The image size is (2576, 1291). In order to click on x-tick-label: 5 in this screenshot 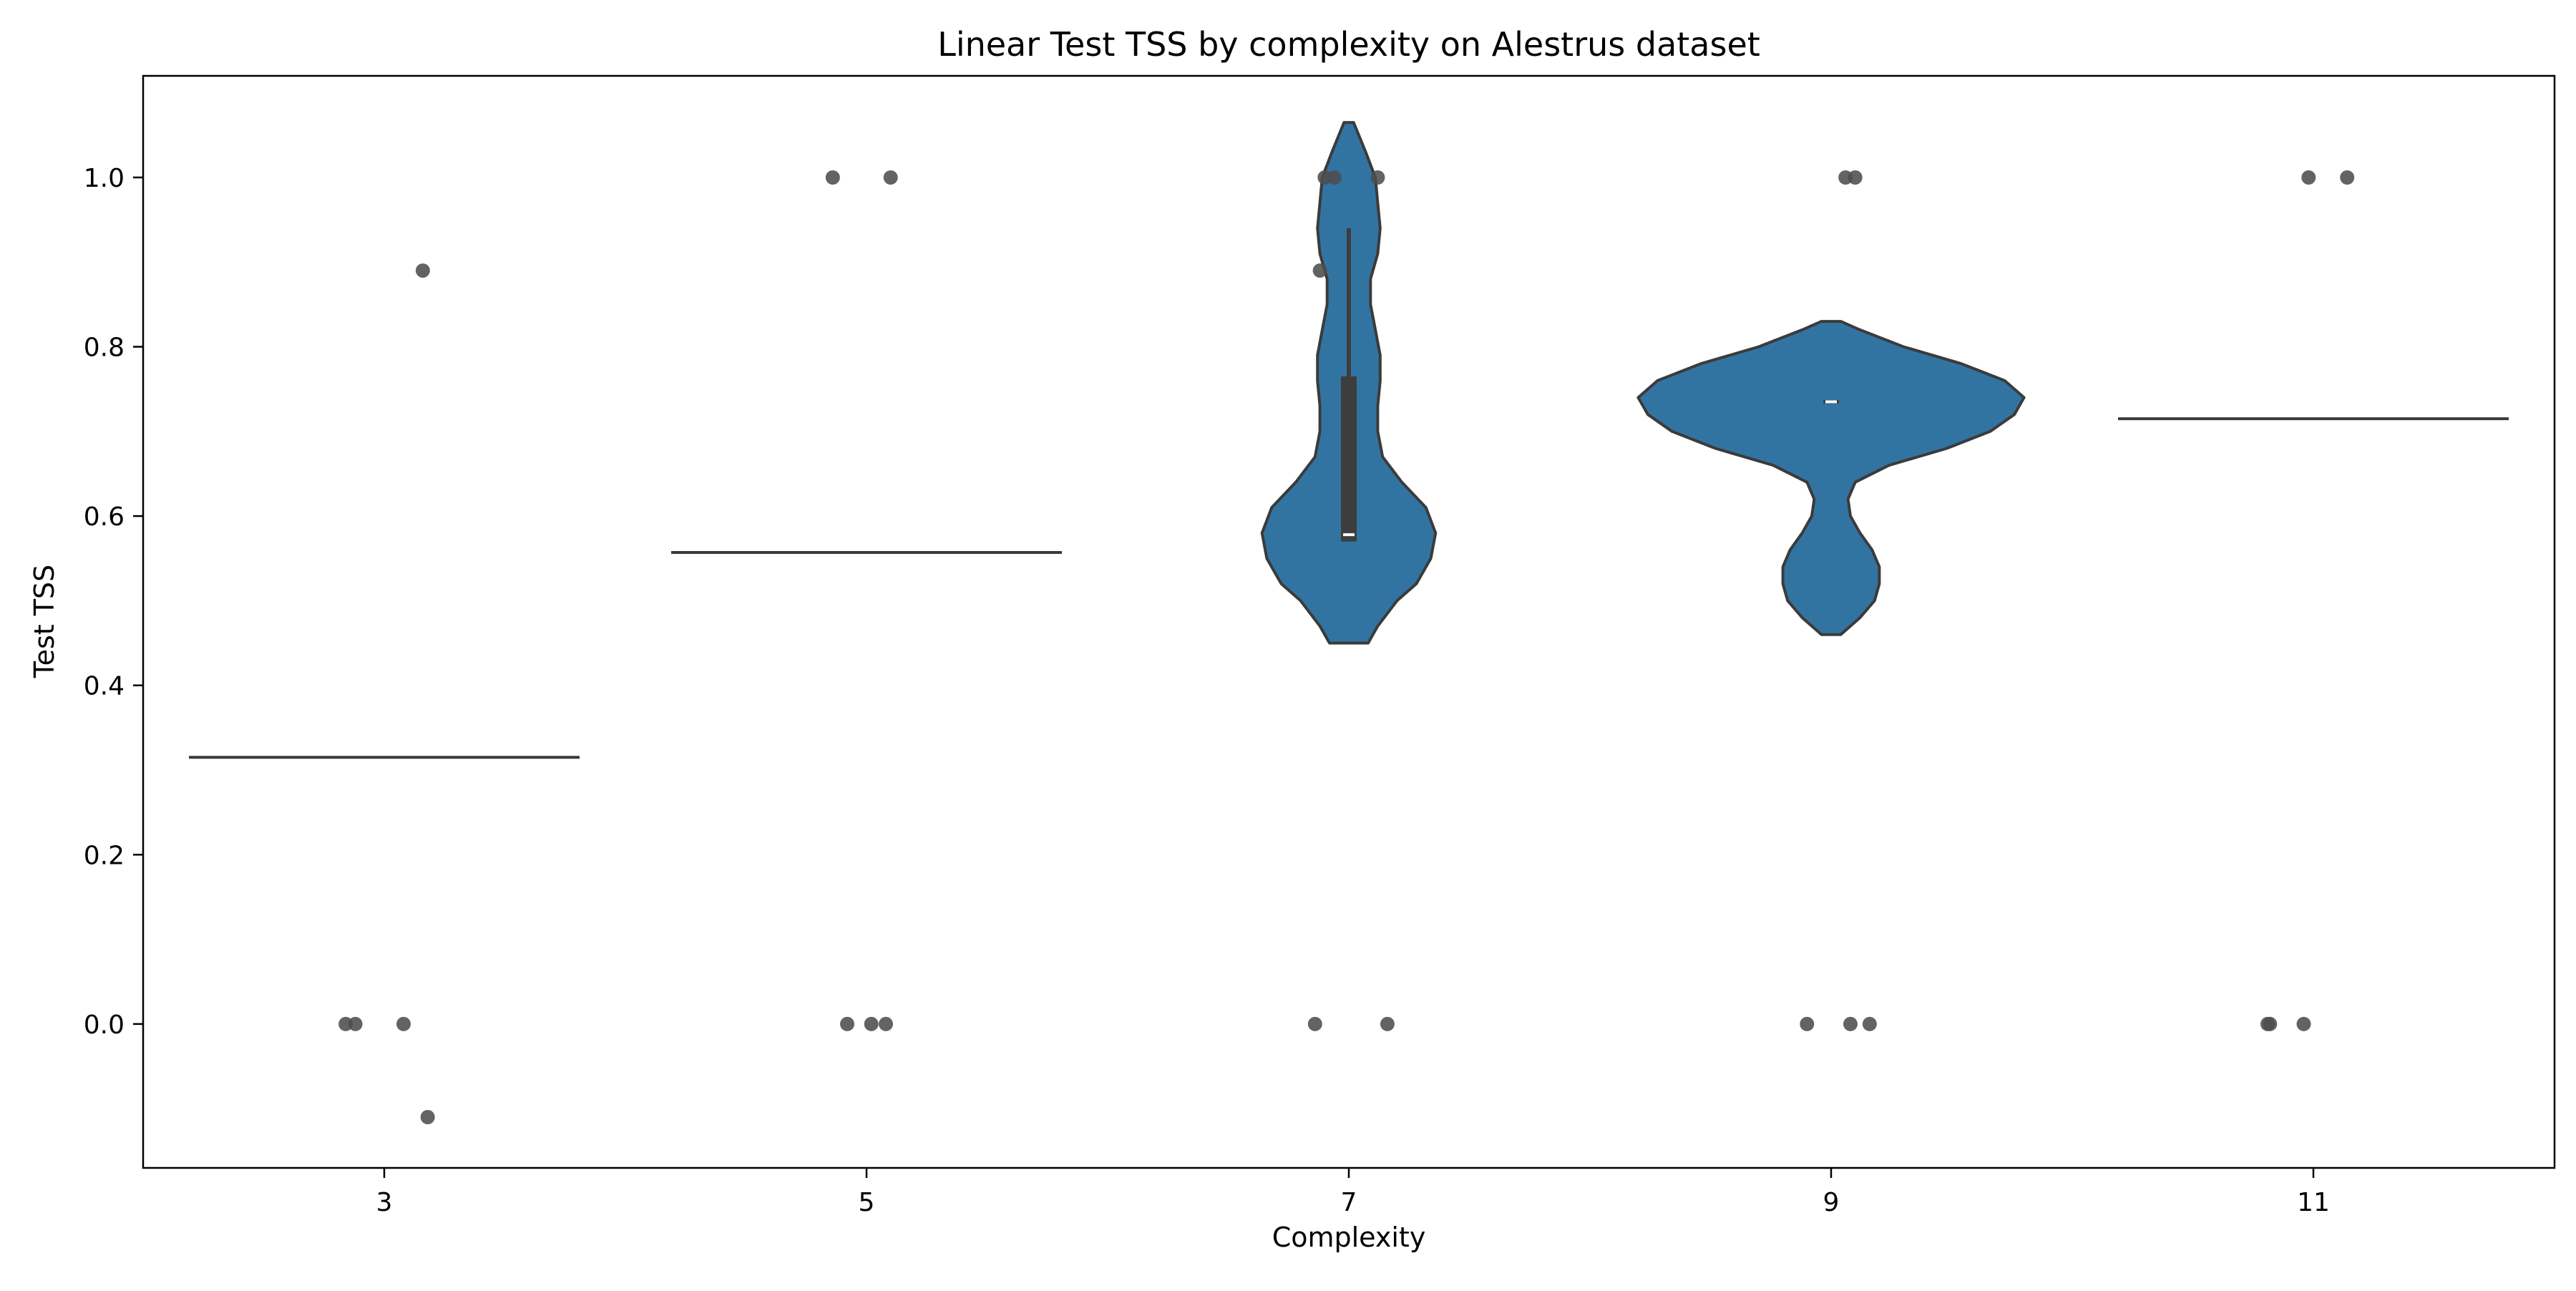, I will do `click(867, 1202)`.